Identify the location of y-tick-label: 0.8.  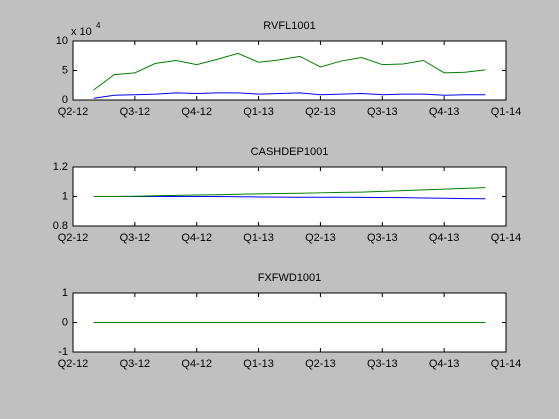
(60, 226).